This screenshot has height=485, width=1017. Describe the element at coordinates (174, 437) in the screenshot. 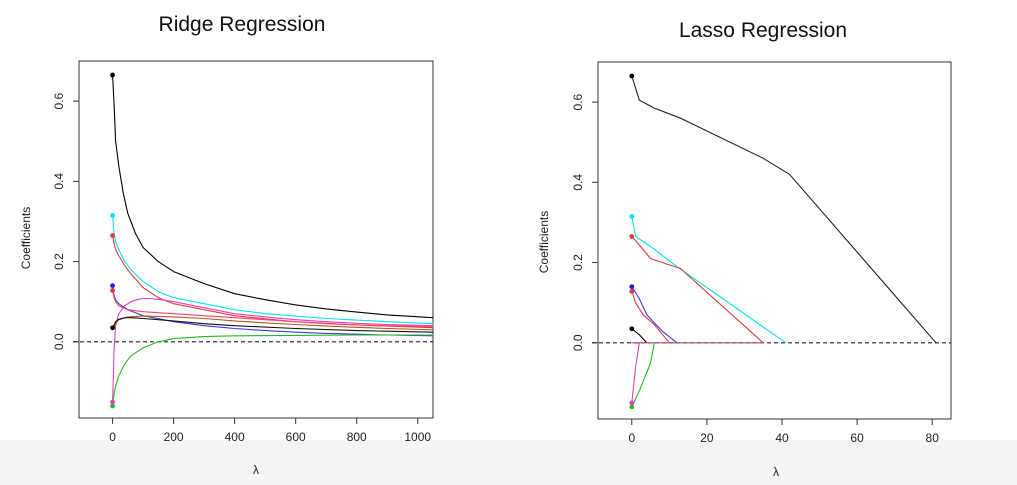

I see `ridge-x-tick-label: 200` at that location.